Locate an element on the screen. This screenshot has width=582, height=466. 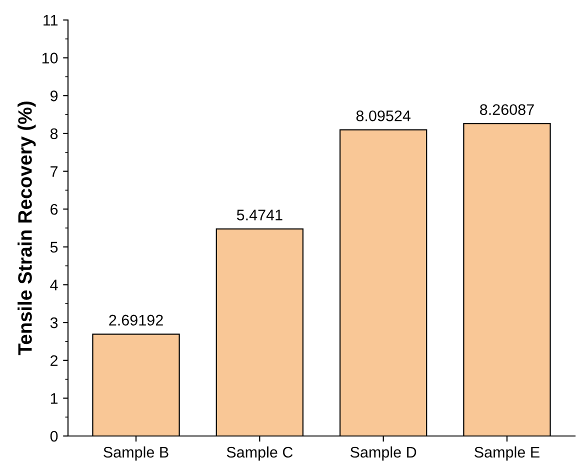
y-axis-title: Tensile Strain Recovery (%) is located at coordinates (27, 229).